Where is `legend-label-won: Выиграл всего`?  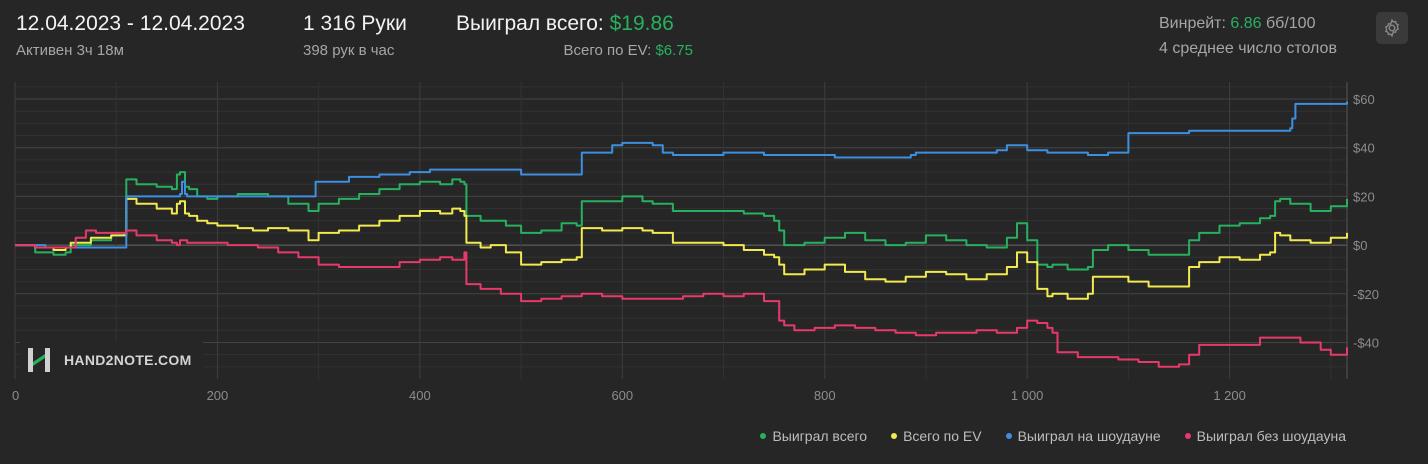
legend-label-won: Выиграл всего is located at coordinates (820, 436).